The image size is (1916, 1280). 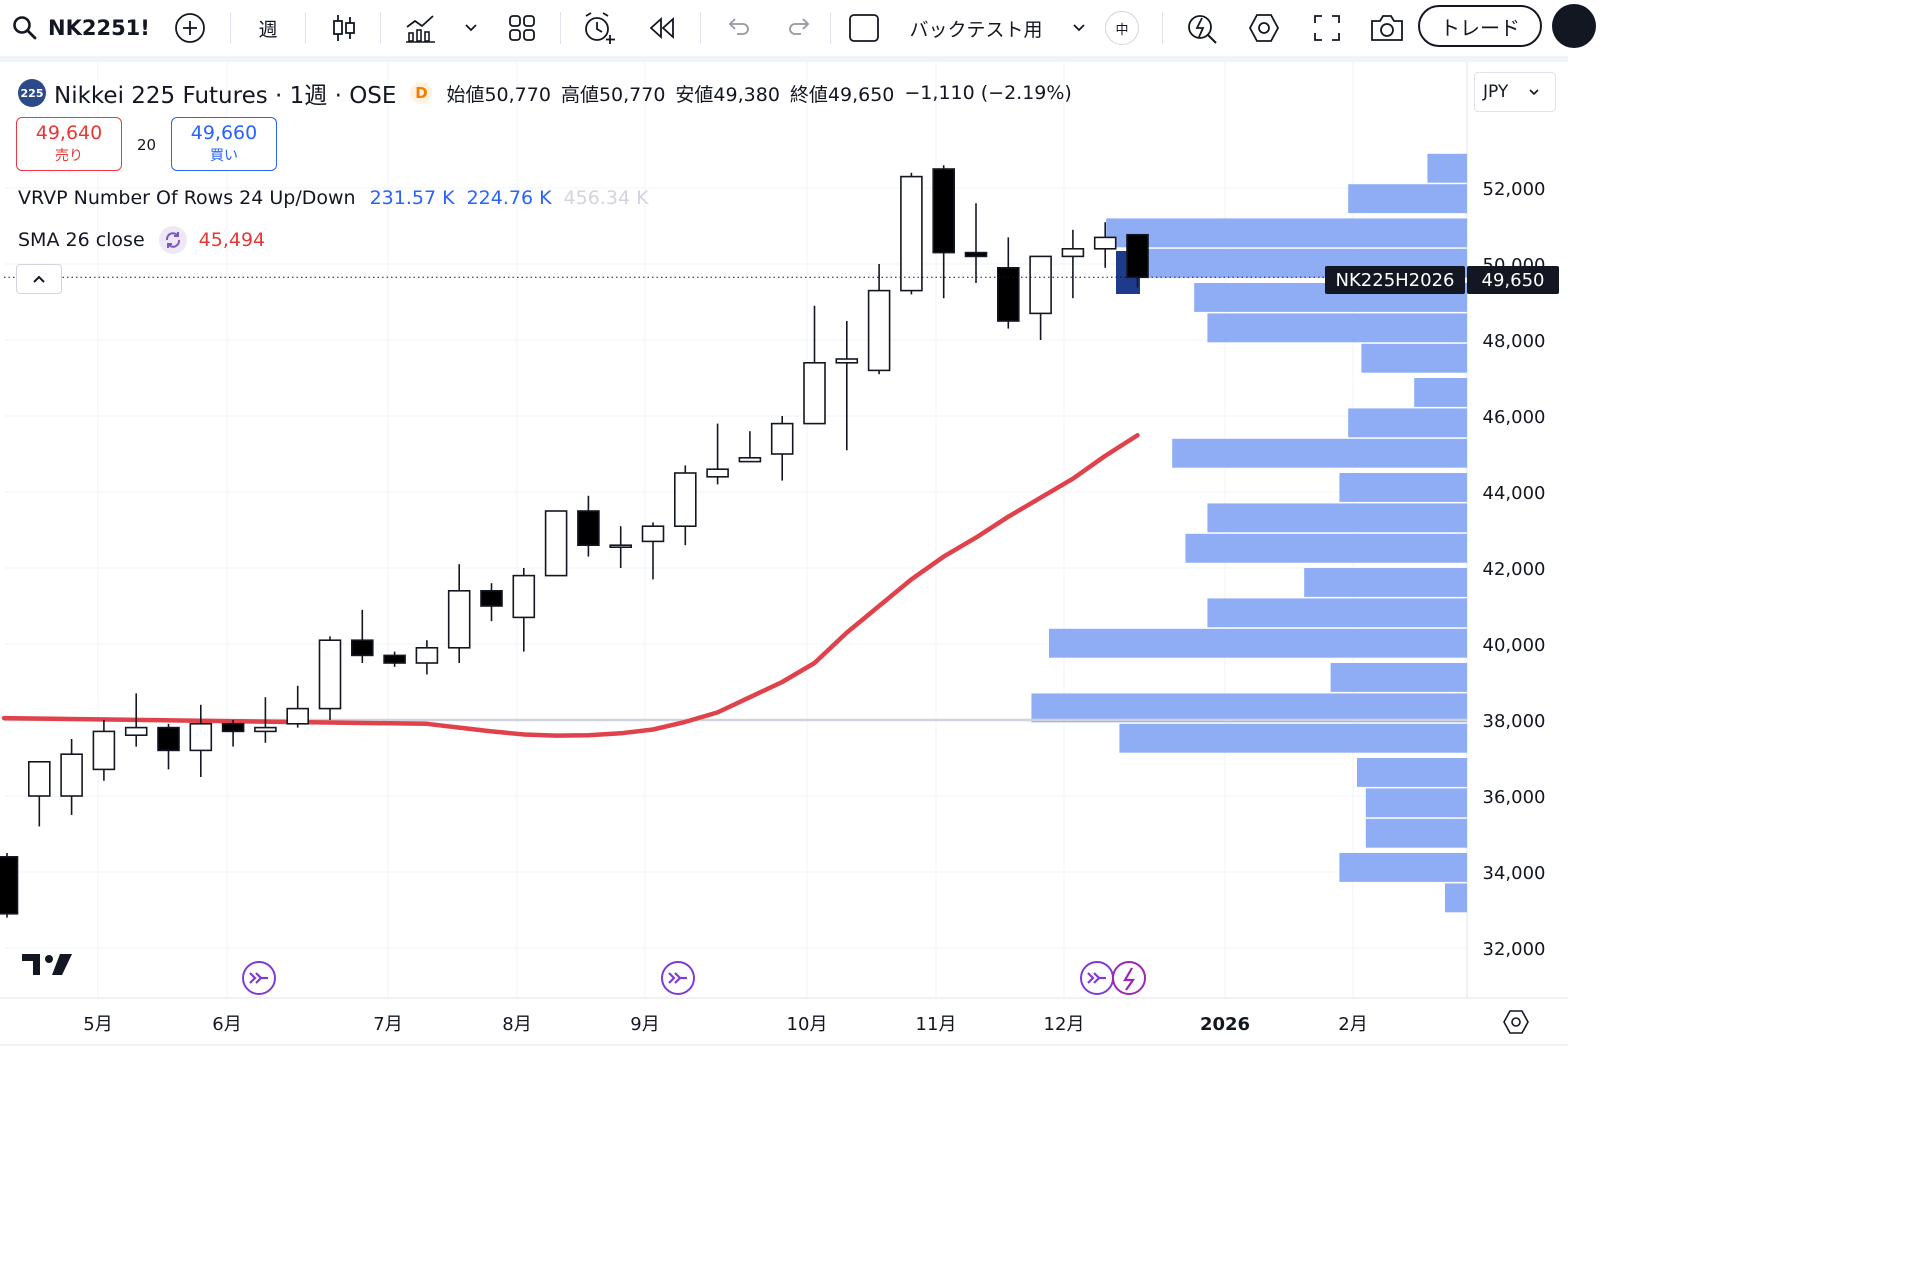 I want to click on event-markers, so click(x=694, y=978).